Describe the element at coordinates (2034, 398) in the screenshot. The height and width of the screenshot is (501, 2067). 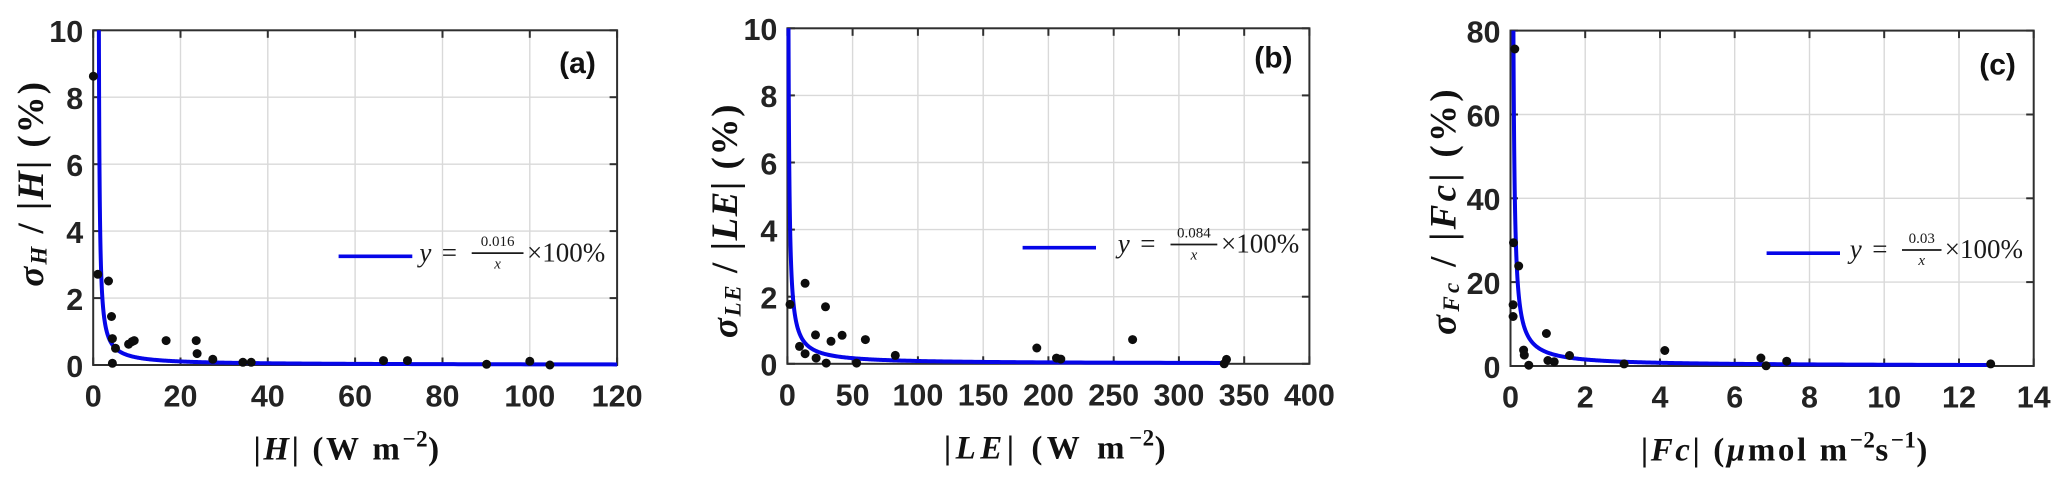
I see `svg-text: 14` at that location.